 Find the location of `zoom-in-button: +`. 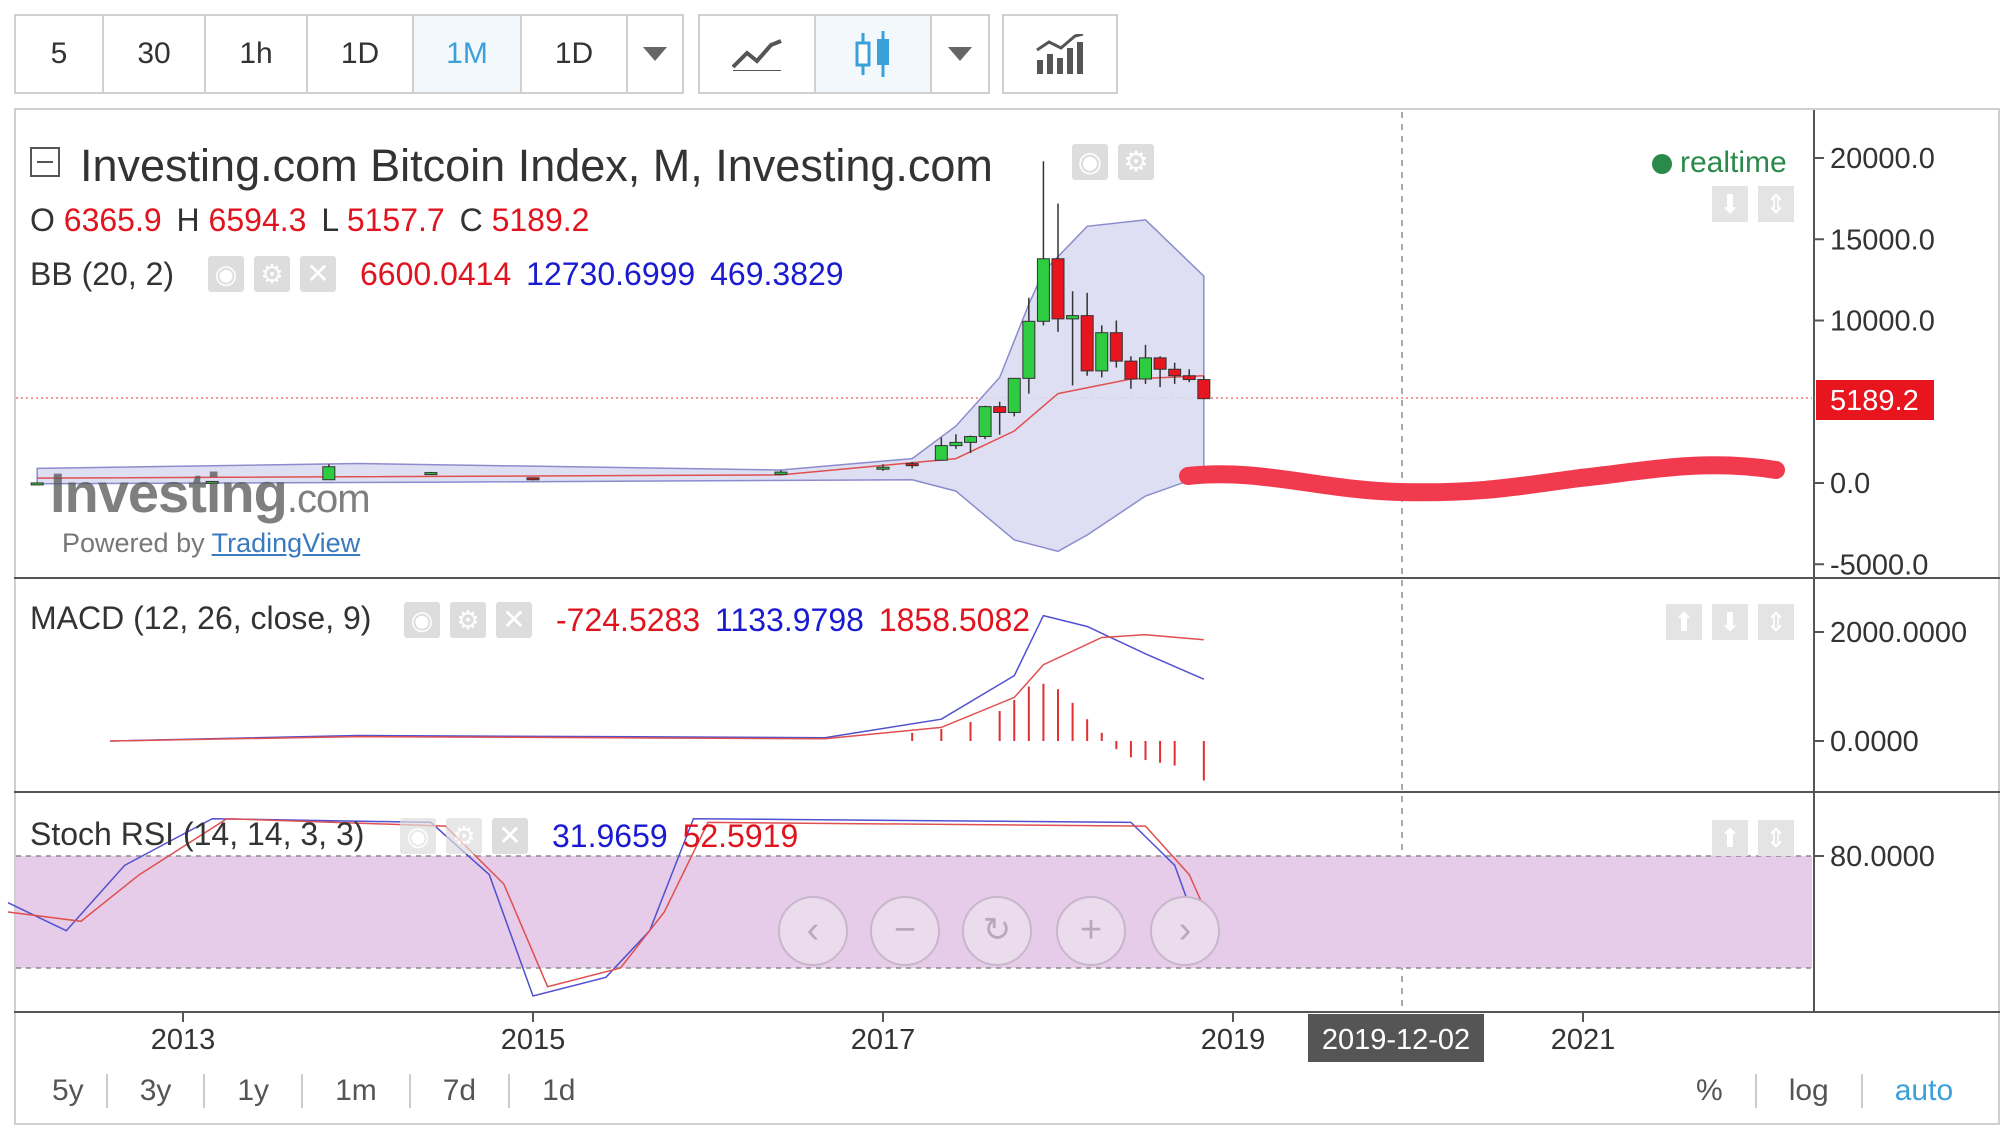

zoom-in-button: + is located at coordinates (1091, 931).